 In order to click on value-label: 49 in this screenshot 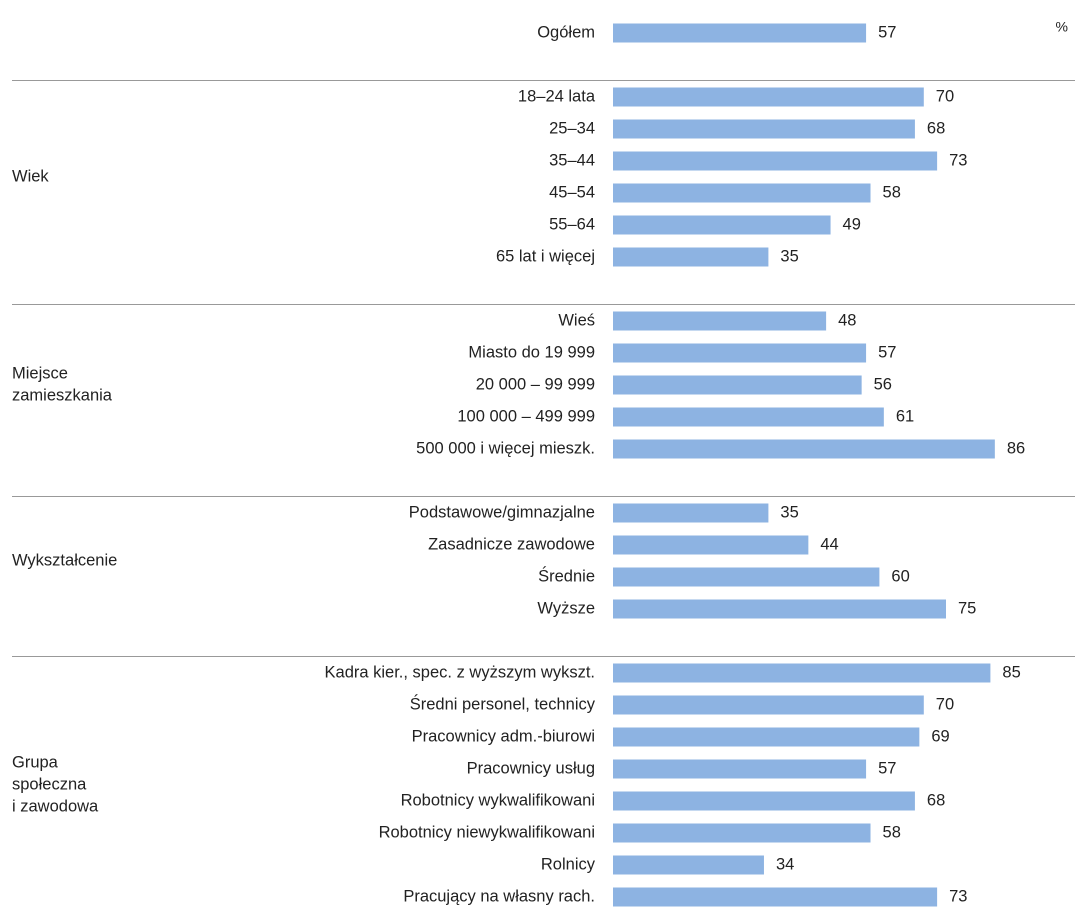, I will do `click(852, 224)`.